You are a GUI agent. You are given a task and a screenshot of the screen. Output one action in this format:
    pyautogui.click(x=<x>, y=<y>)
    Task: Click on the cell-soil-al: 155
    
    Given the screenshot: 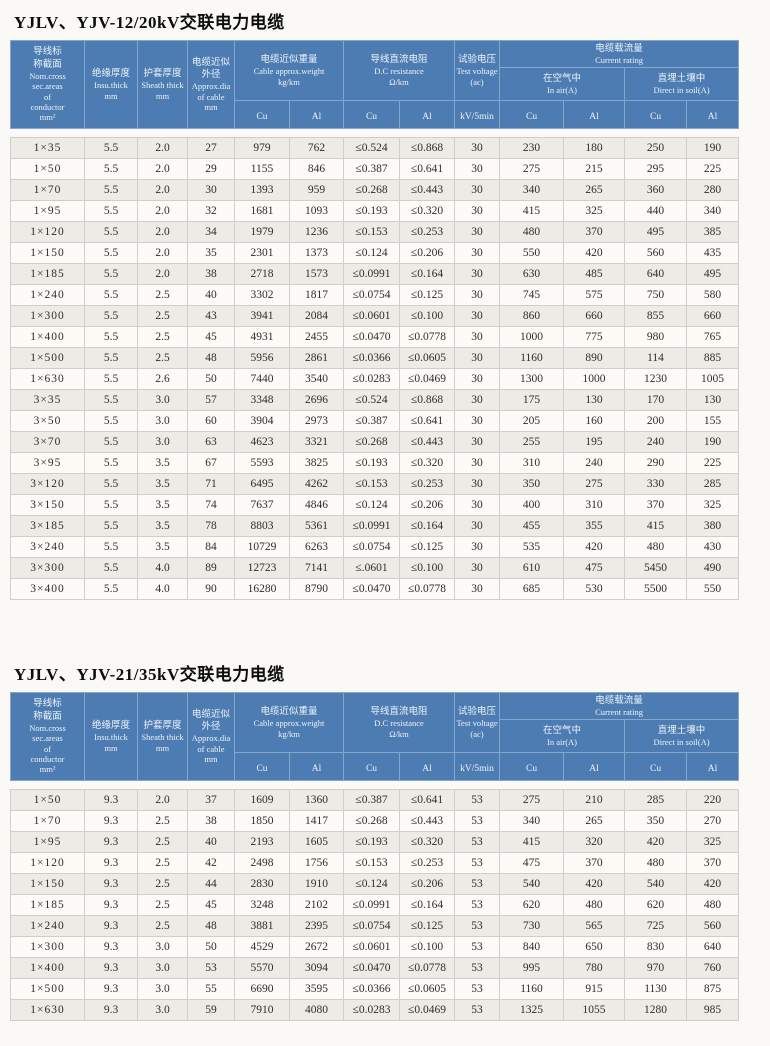 What is the action you would take?
    pyautogui.click(x=712, y=421)
    